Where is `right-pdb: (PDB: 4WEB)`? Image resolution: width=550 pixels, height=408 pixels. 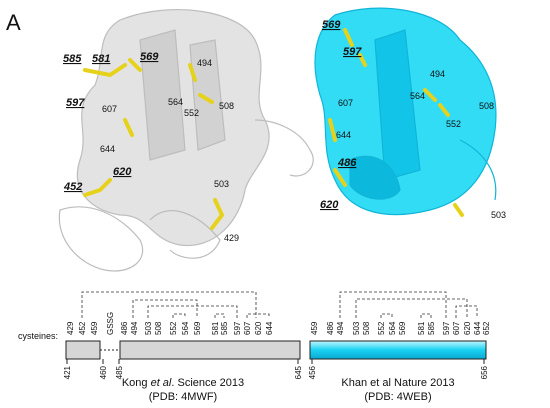 right-pdb: (PDB: 4WEB) is located at coordinates (397, 397).